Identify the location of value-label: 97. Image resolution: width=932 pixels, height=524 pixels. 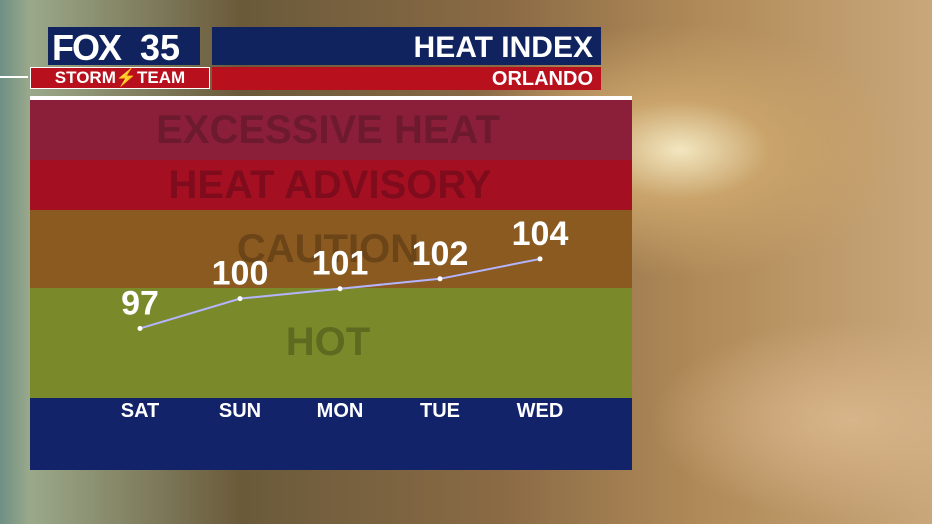
(140, 303).